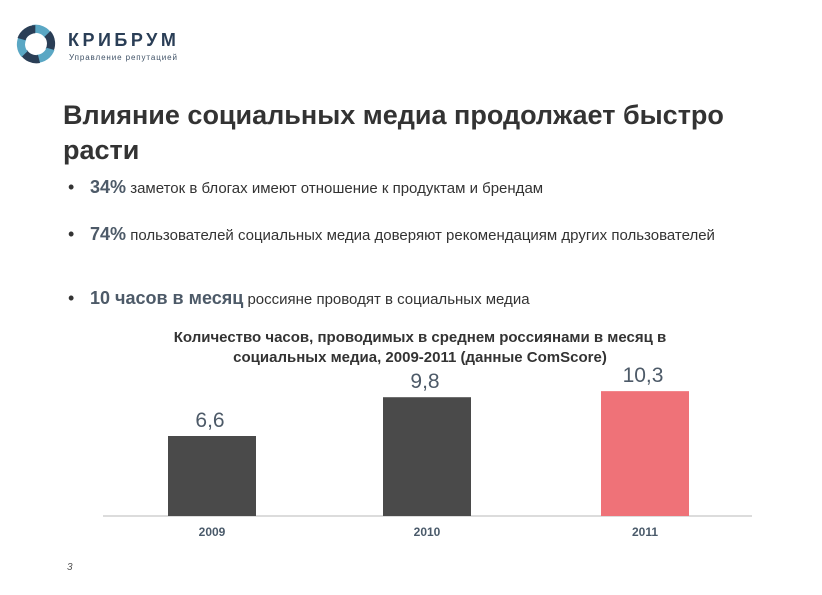  What do you see at coordinates (209, 420) in the screenshot?
I see `data-label-2009: 6,6` at bounding box center [209, 420].